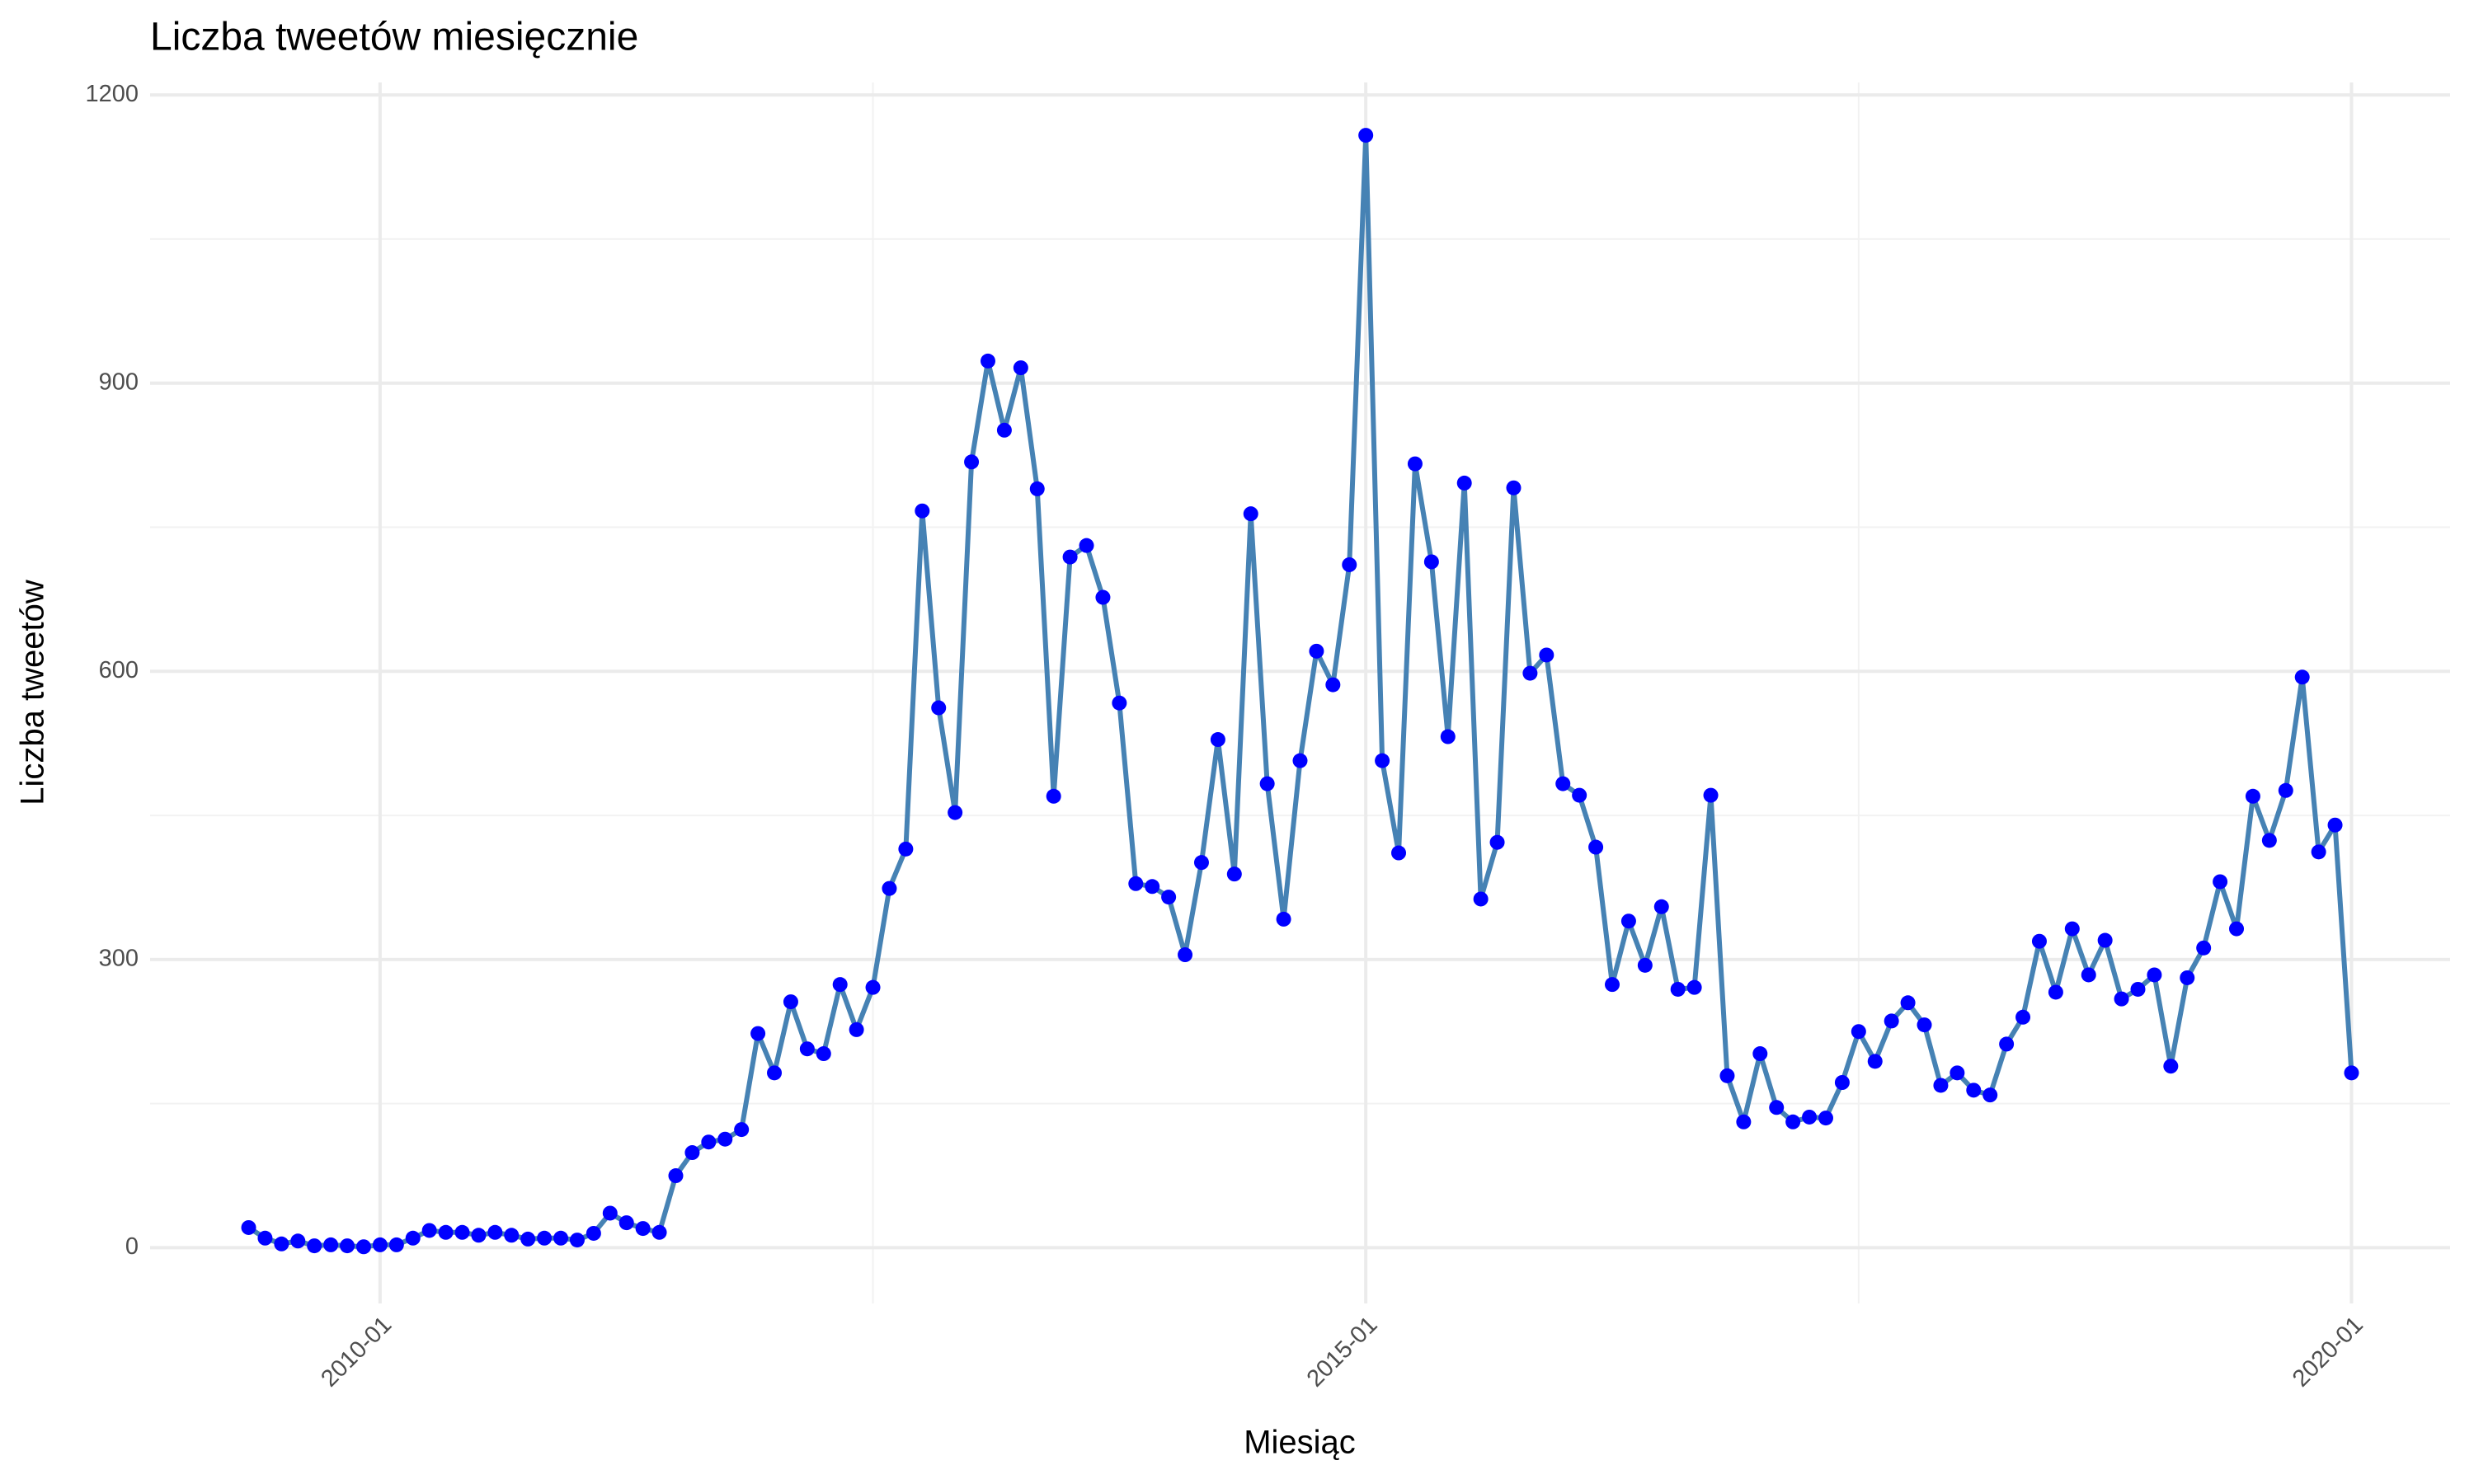 The image size is (2474, 1484). What do you see at coordinates (119, 670) in the screenshot?
I see `y-tick-label: 600` at bounding box center [119, 670].